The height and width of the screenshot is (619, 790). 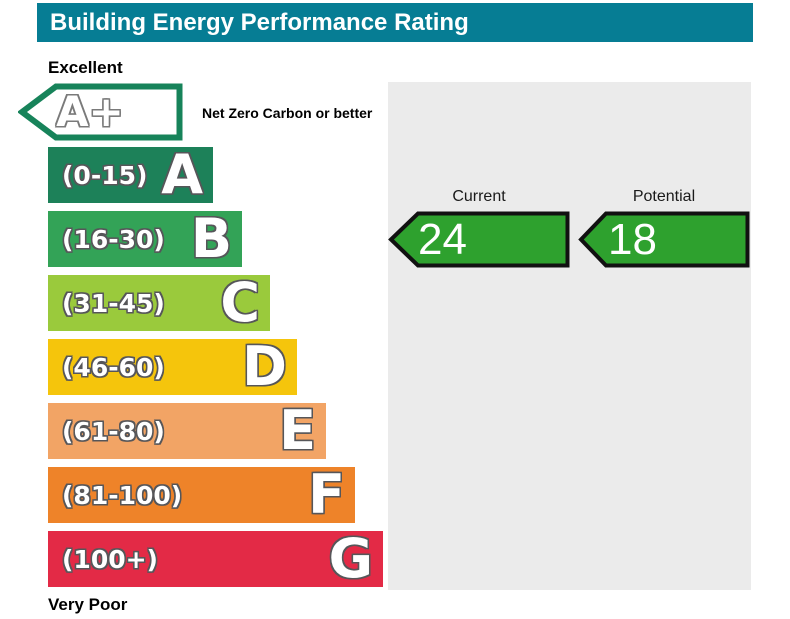 I want to click on band-a-plus-letter: A+, so click(x=90, y=111).